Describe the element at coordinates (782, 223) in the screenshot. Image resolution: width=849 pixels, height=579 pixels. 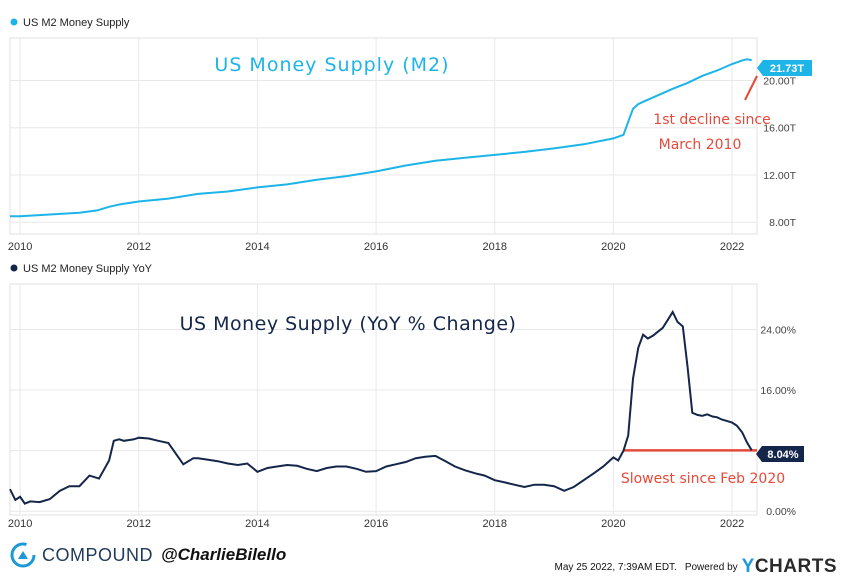
I see `m2-y-tick-label: 8.00T` at that location.